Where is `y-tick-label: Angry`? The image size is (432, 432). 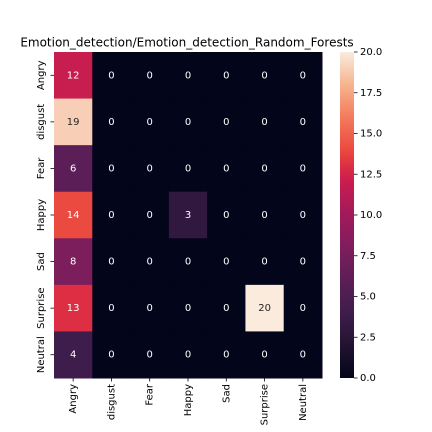 y-tick-label: Angry is located at coordinates (41, 75).